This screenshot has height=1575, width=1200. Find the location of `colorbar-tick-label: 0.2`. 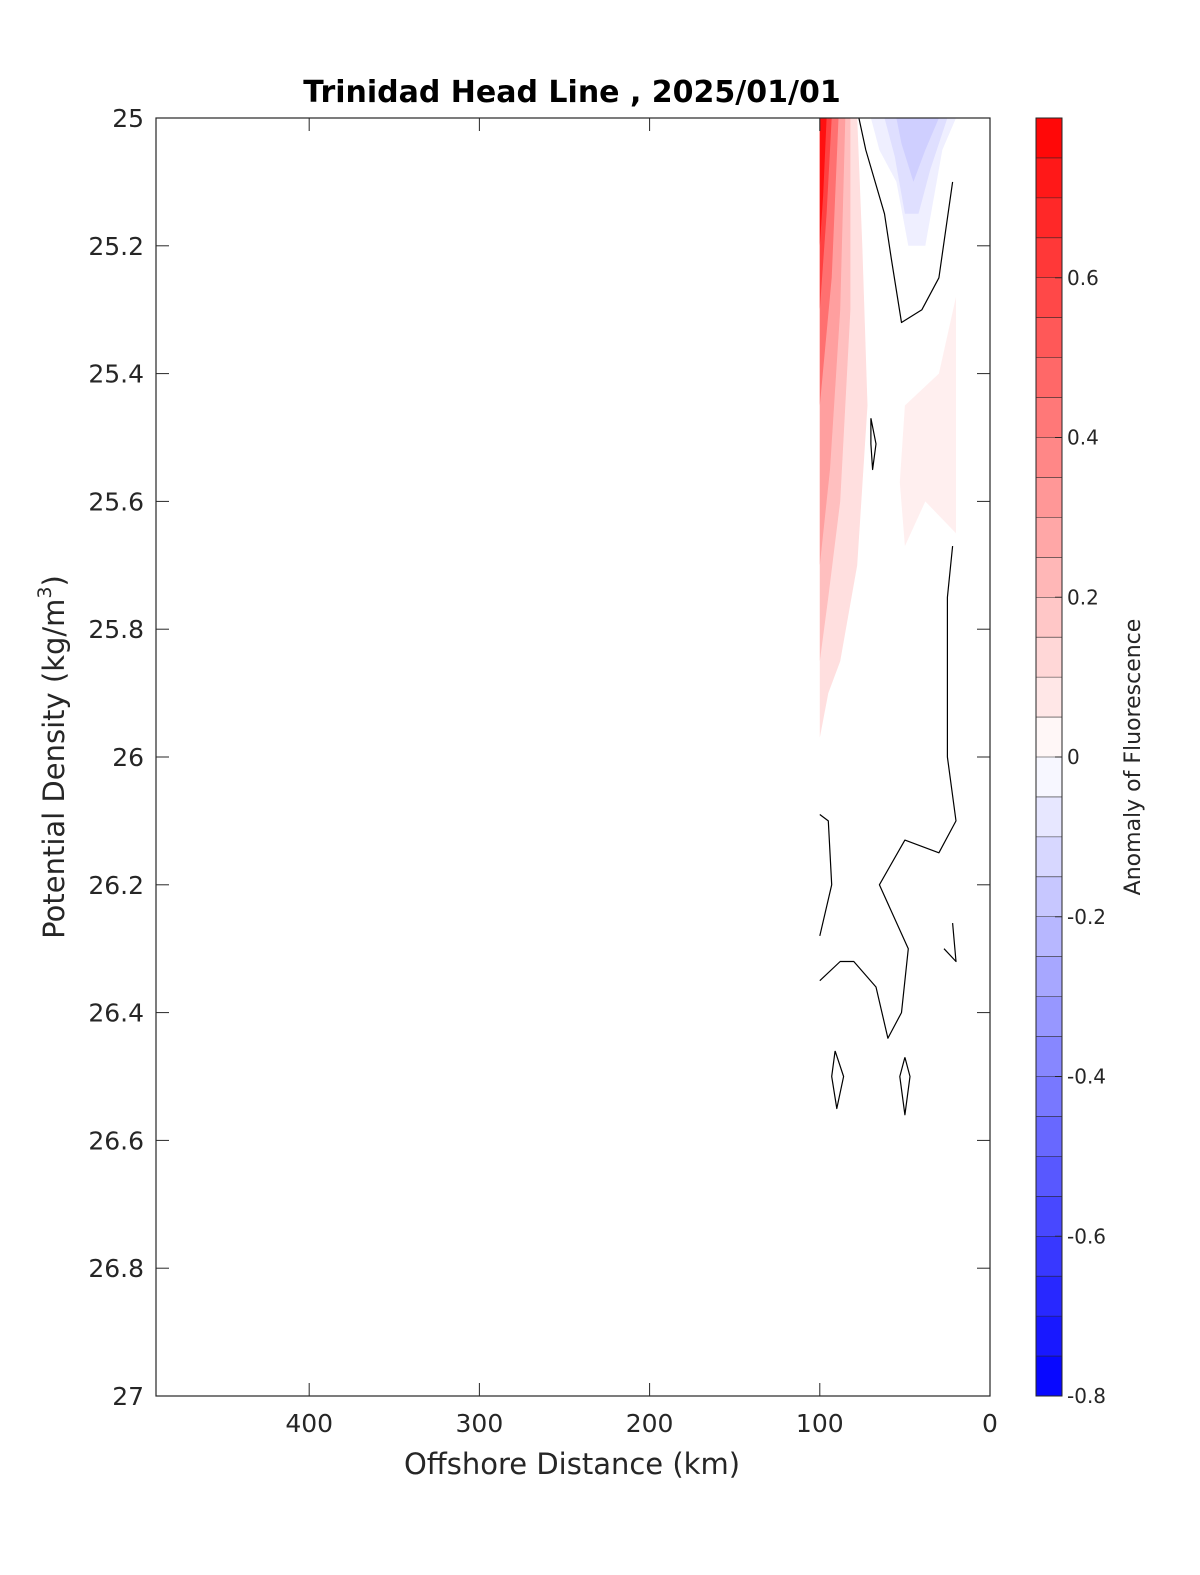

colorbar-tick-label: 0.2 is located at coordinates (1083, 597).